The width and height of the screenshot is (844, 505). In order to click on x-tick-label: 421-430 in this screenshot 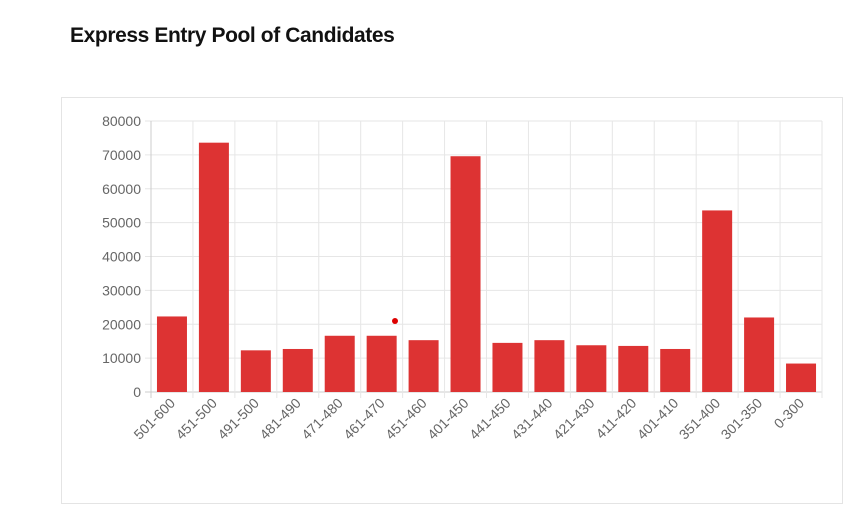, I will do `click(574, 419)`.